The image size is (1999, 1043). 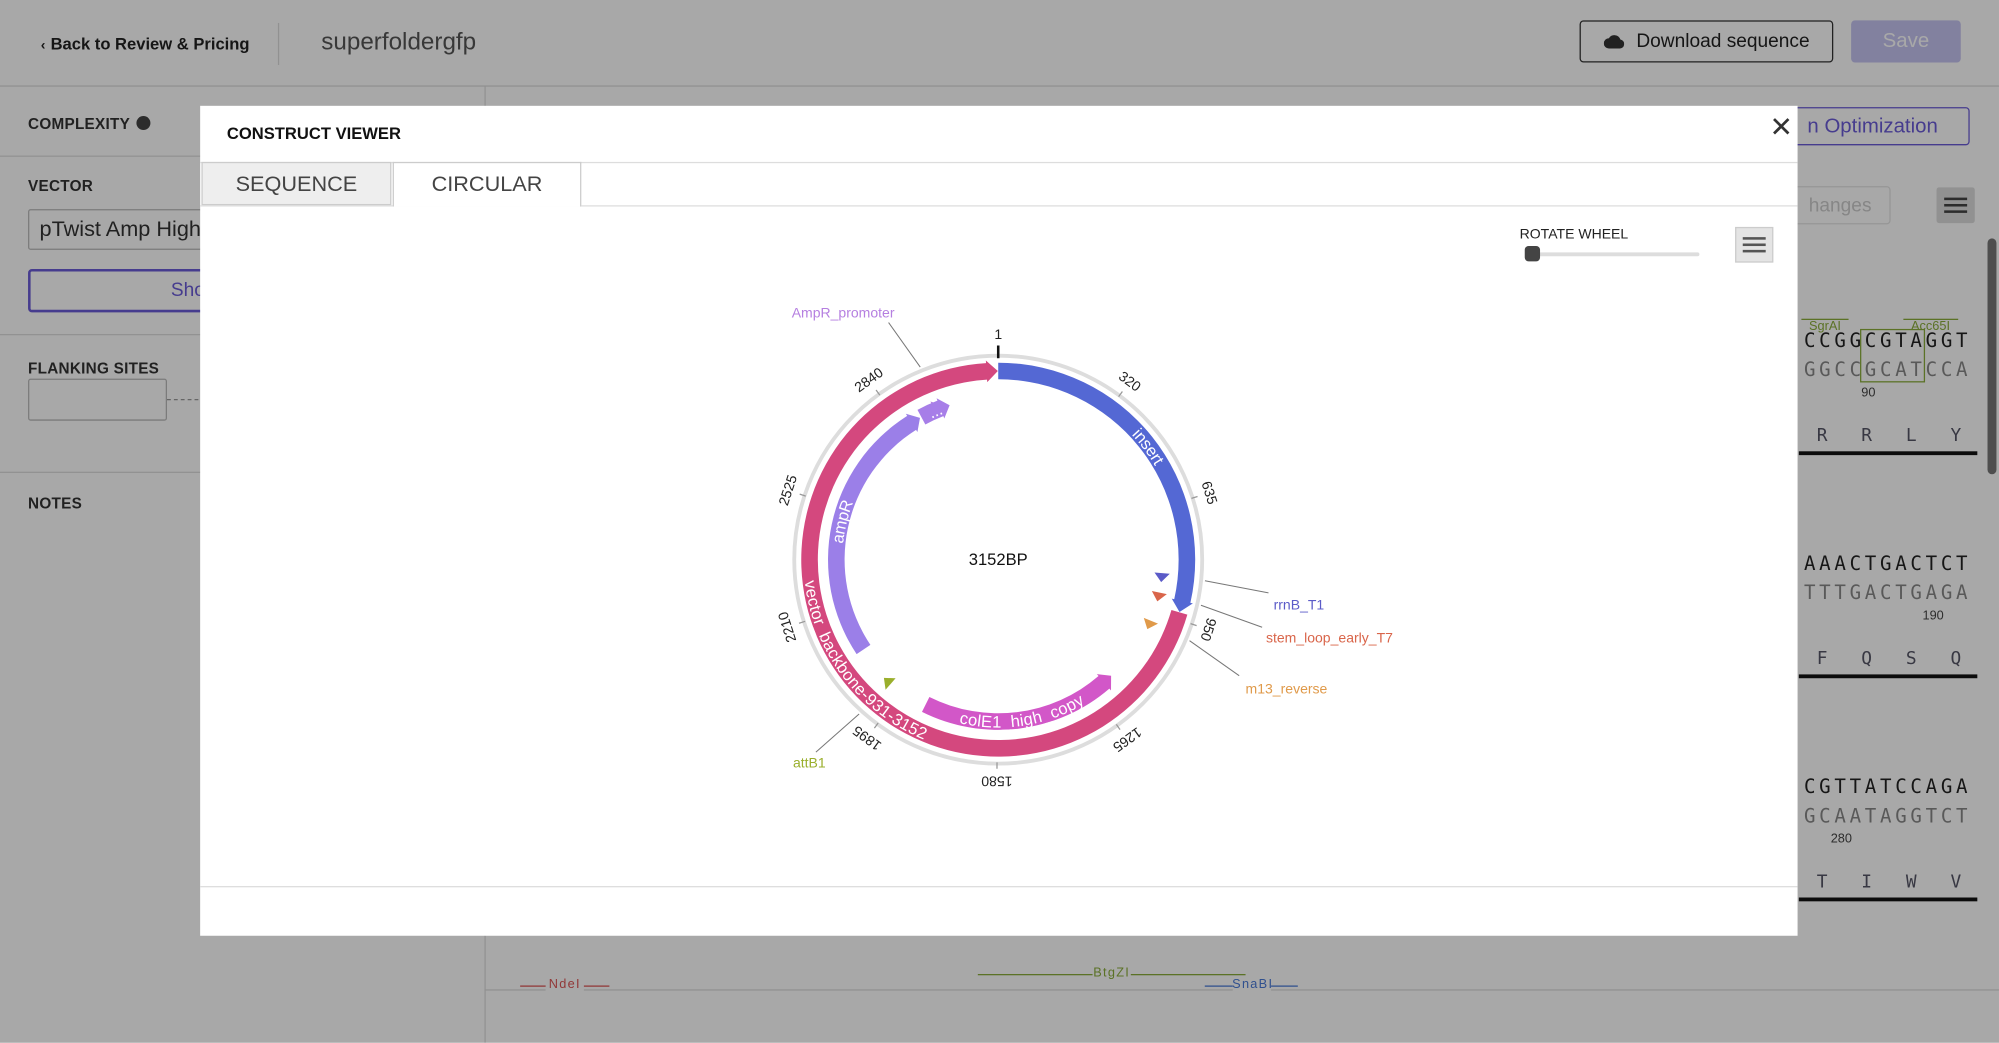 I want to click on site-box, so click(x=1893, y=355).